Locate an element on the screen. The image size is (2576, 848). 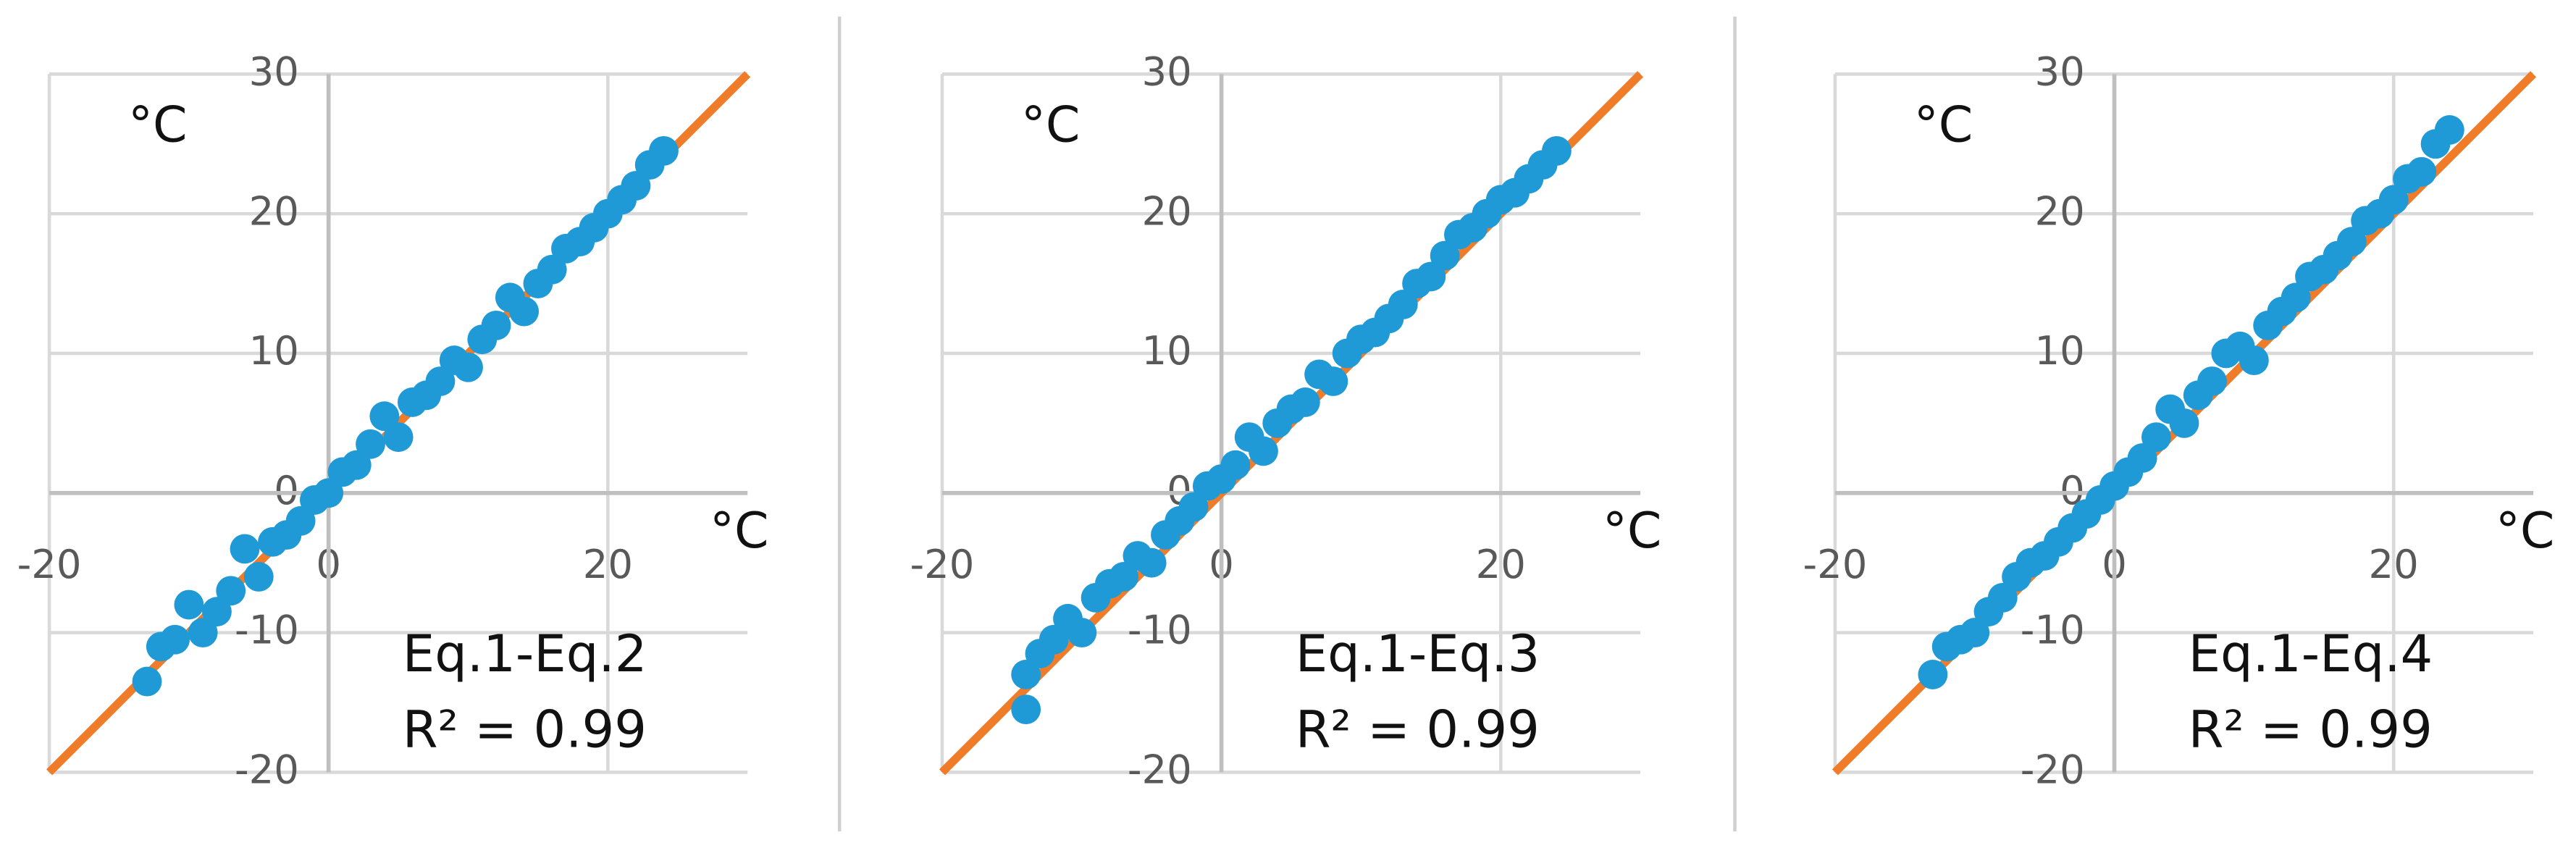
annotation: Eq.1-Eq.3 is located at coordinates (1418, 654).